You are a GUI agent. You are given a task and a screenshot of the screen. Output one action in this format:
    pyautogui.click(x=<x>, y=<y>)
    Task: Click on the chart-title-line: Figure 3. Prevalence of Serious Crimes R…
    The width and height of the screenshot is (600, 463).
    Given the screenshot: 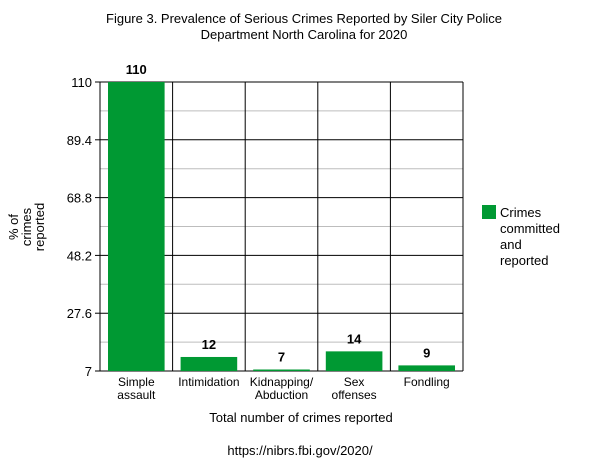 What is the action you would take?
    pyautogui.click(x=304, y=18)
    